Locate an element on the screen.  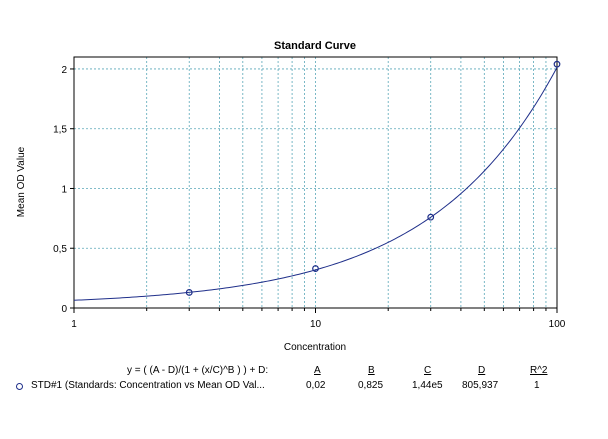
param-value-d: 805,937 is located at coordinates (480, 385).